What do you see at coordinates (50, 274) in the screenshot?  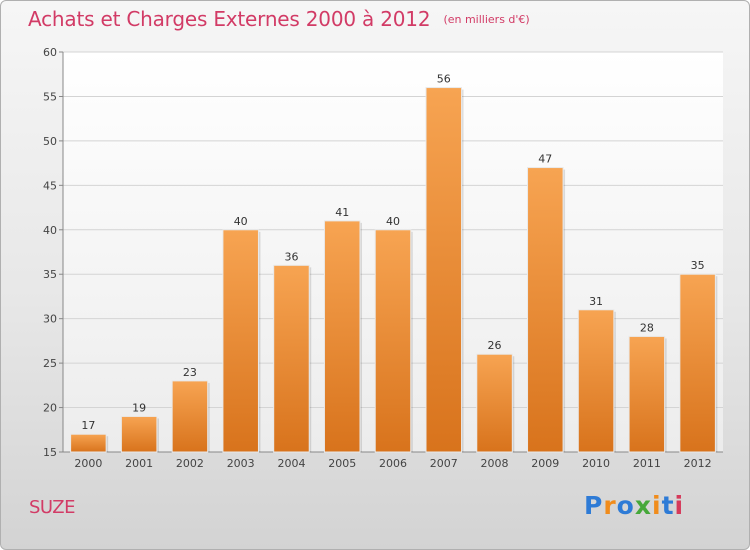 I see `y-tick-label: 35` at bounding box center [50, 274].